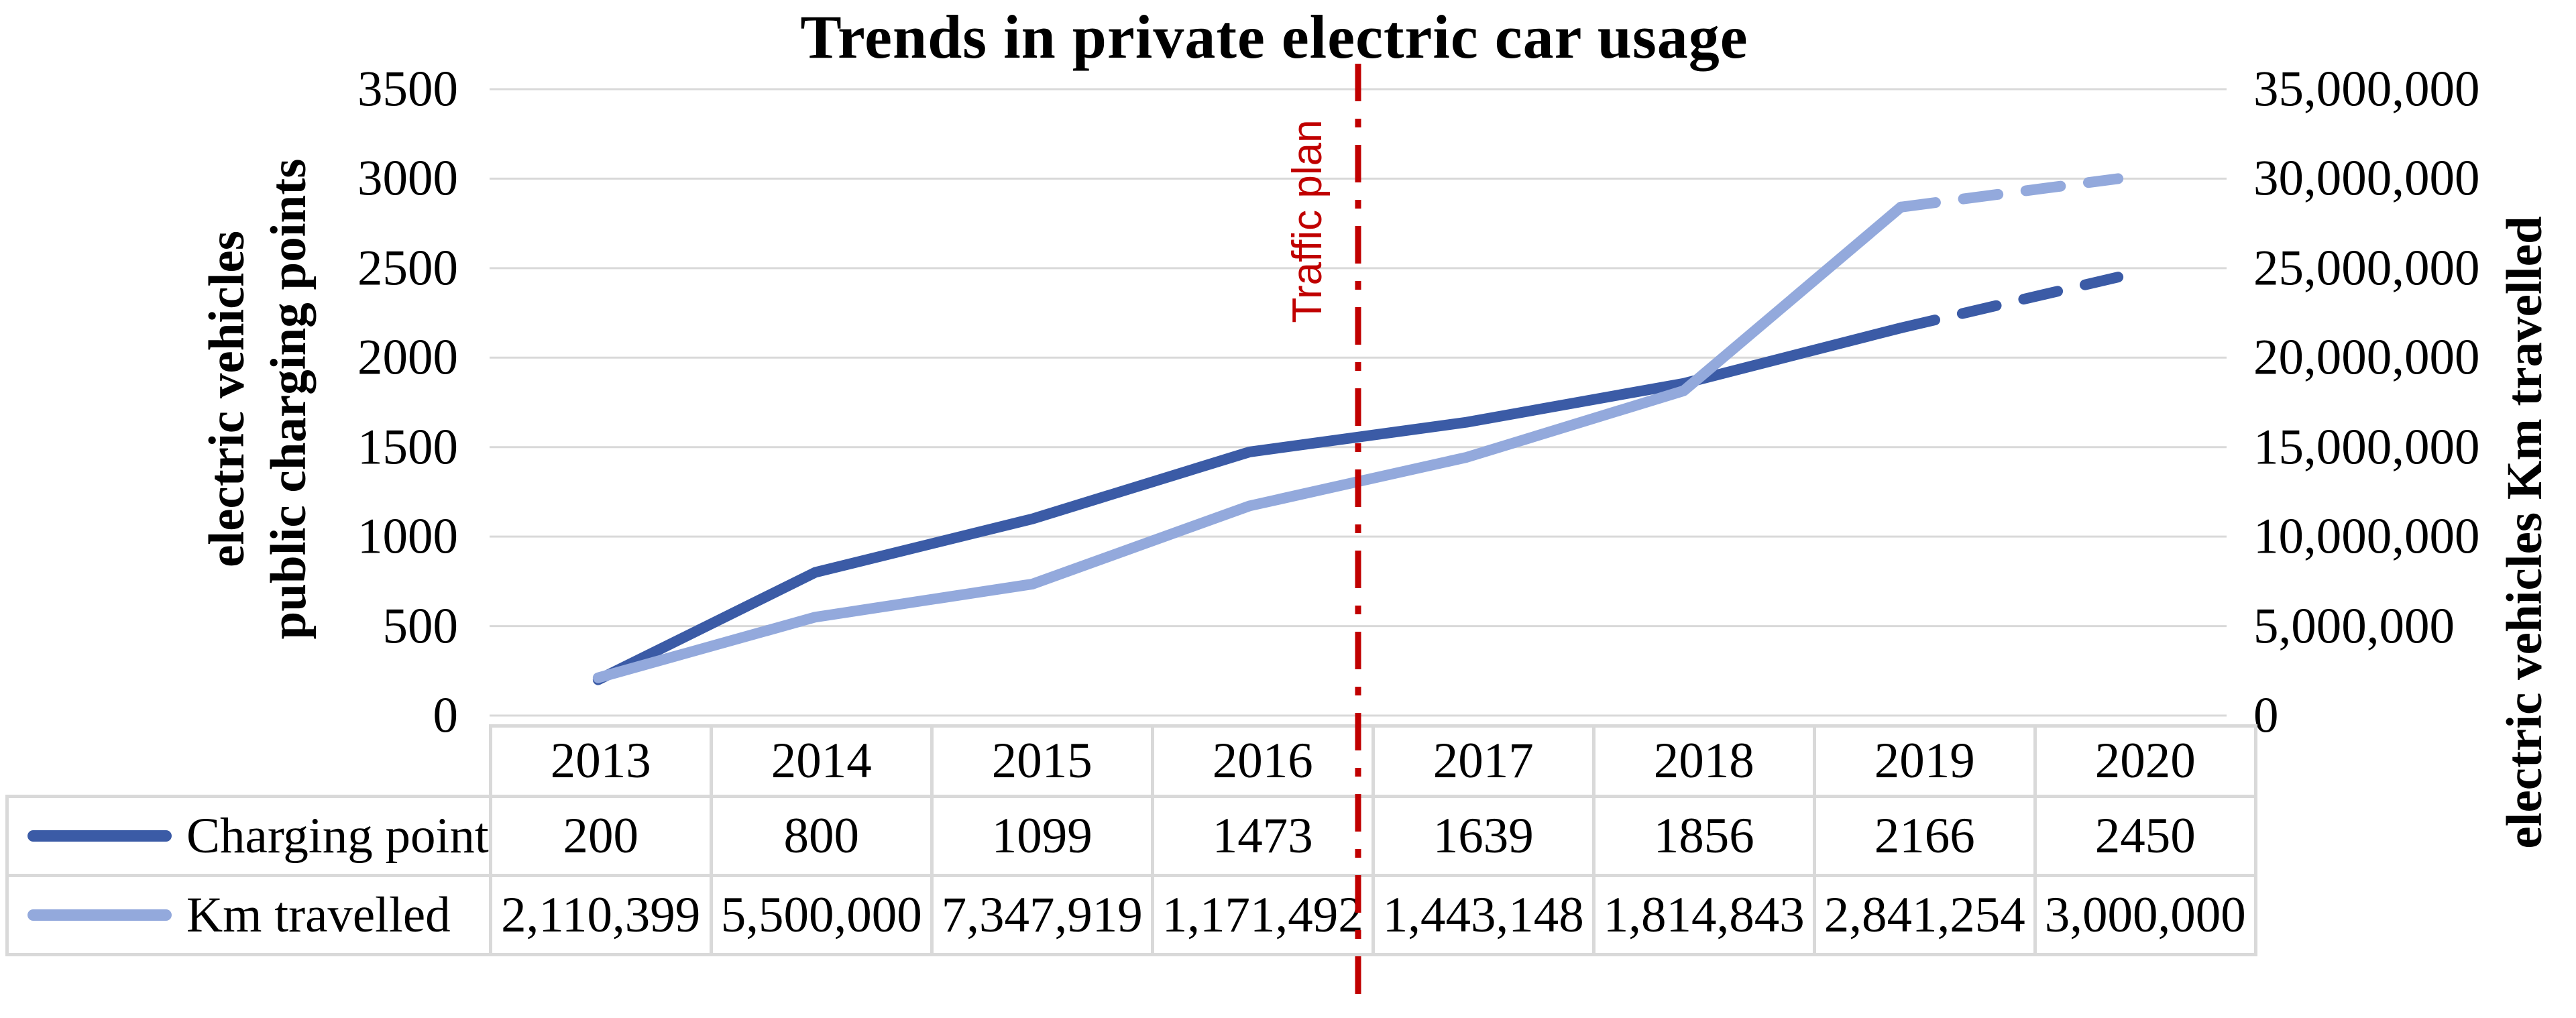 This screenshot has height=1018, width=2576. What do you see at coordinates (821, 836) in the screenshot?
I see `charging-point-value-cell: 800` at bounding box center [821, 836].